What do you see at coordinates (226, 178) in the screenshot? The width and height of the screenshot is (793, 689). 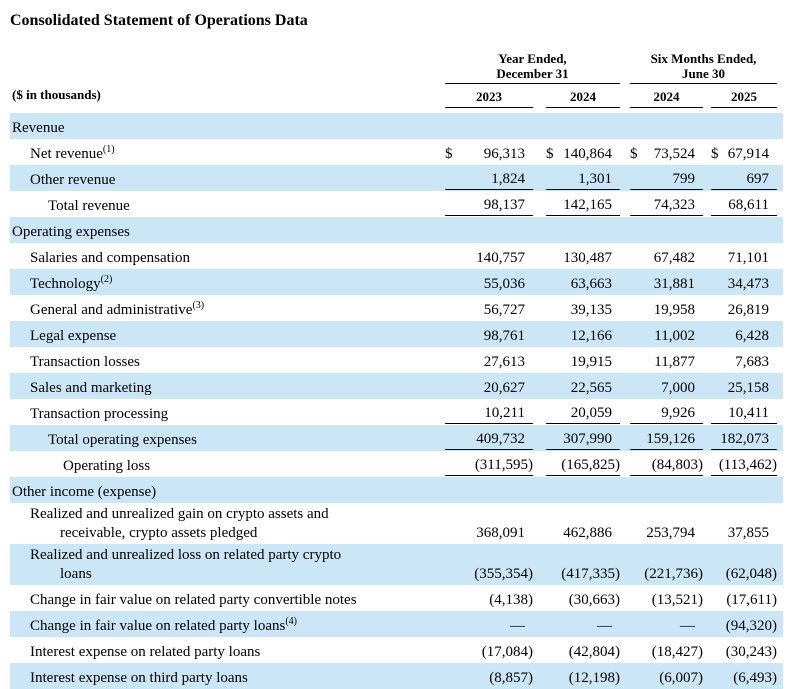 I see `row-label: Other revenue` at bounding box center [226, 178].